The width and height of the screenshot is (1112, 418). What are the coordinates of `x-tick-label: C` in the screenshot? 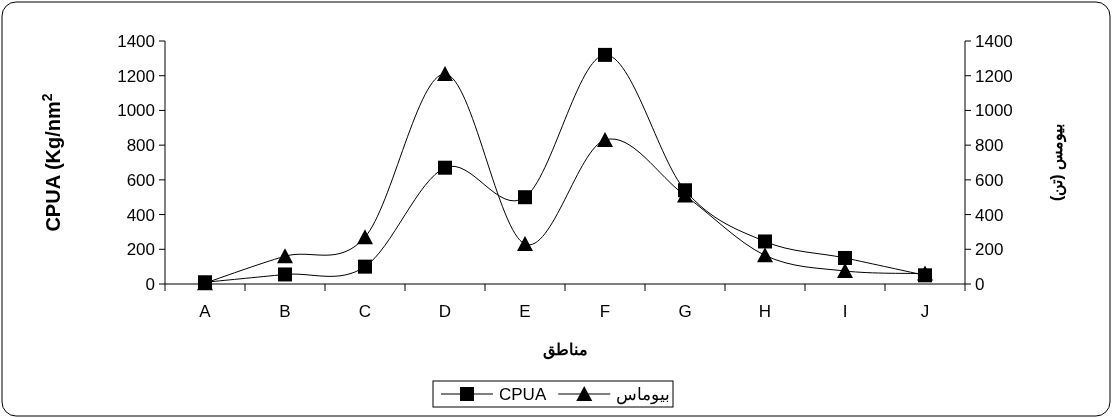 It's located at (365, 311).